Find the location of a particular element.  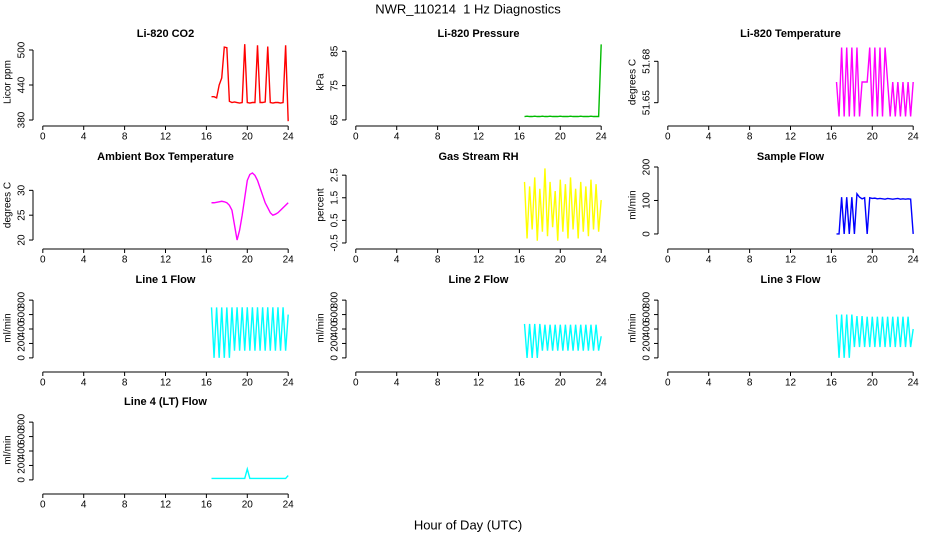

y-tick-label: 600 is located at coordinates (22, 436).